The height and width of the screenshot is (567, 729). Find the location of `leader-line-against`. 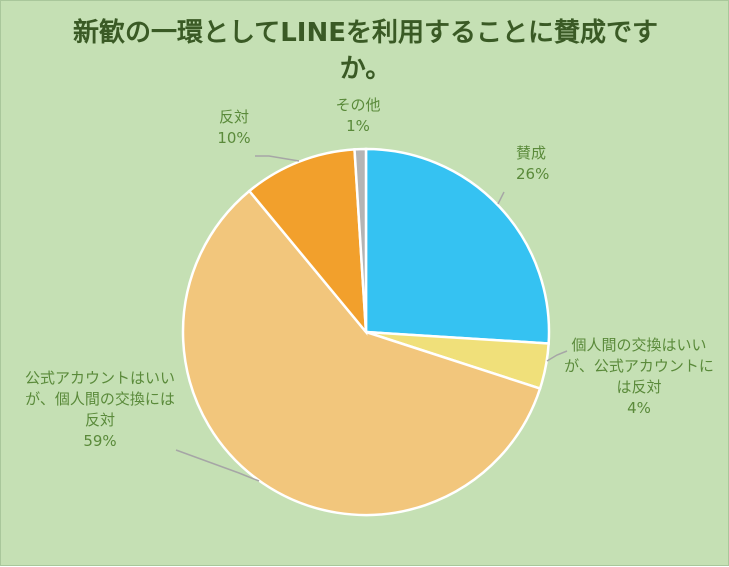

leader-line-against is located at coordinates (277, 158).